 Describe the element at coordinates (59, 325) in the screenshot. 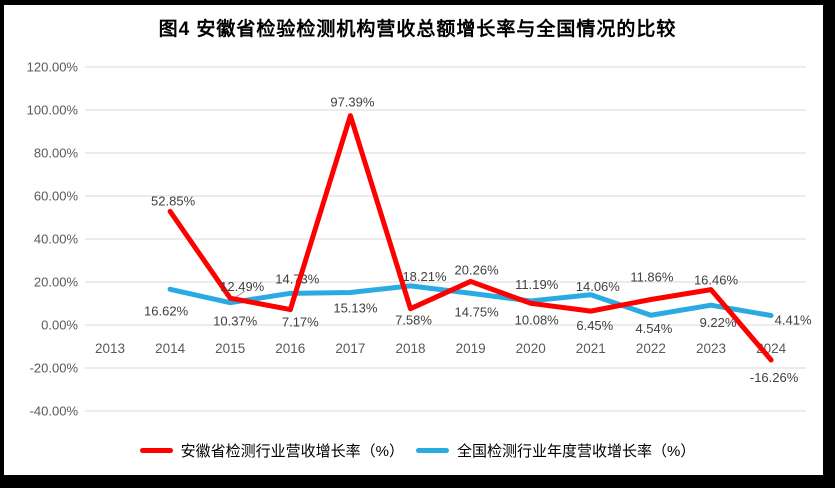

I see `y-axis-tick-label: 0.00%` at that location.